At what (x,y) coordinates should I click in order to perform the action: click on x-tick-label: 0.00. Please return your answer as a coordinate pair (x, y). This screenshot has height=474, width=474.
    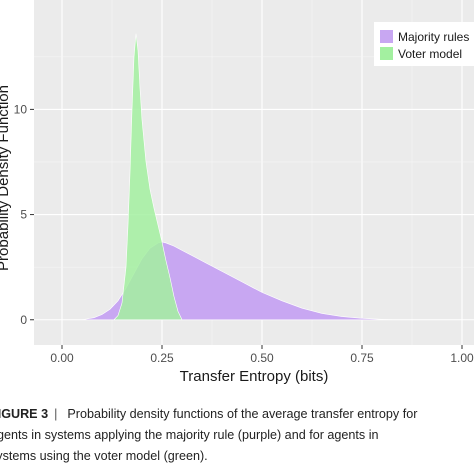
    Looking at the image, I should click on (62, 358).